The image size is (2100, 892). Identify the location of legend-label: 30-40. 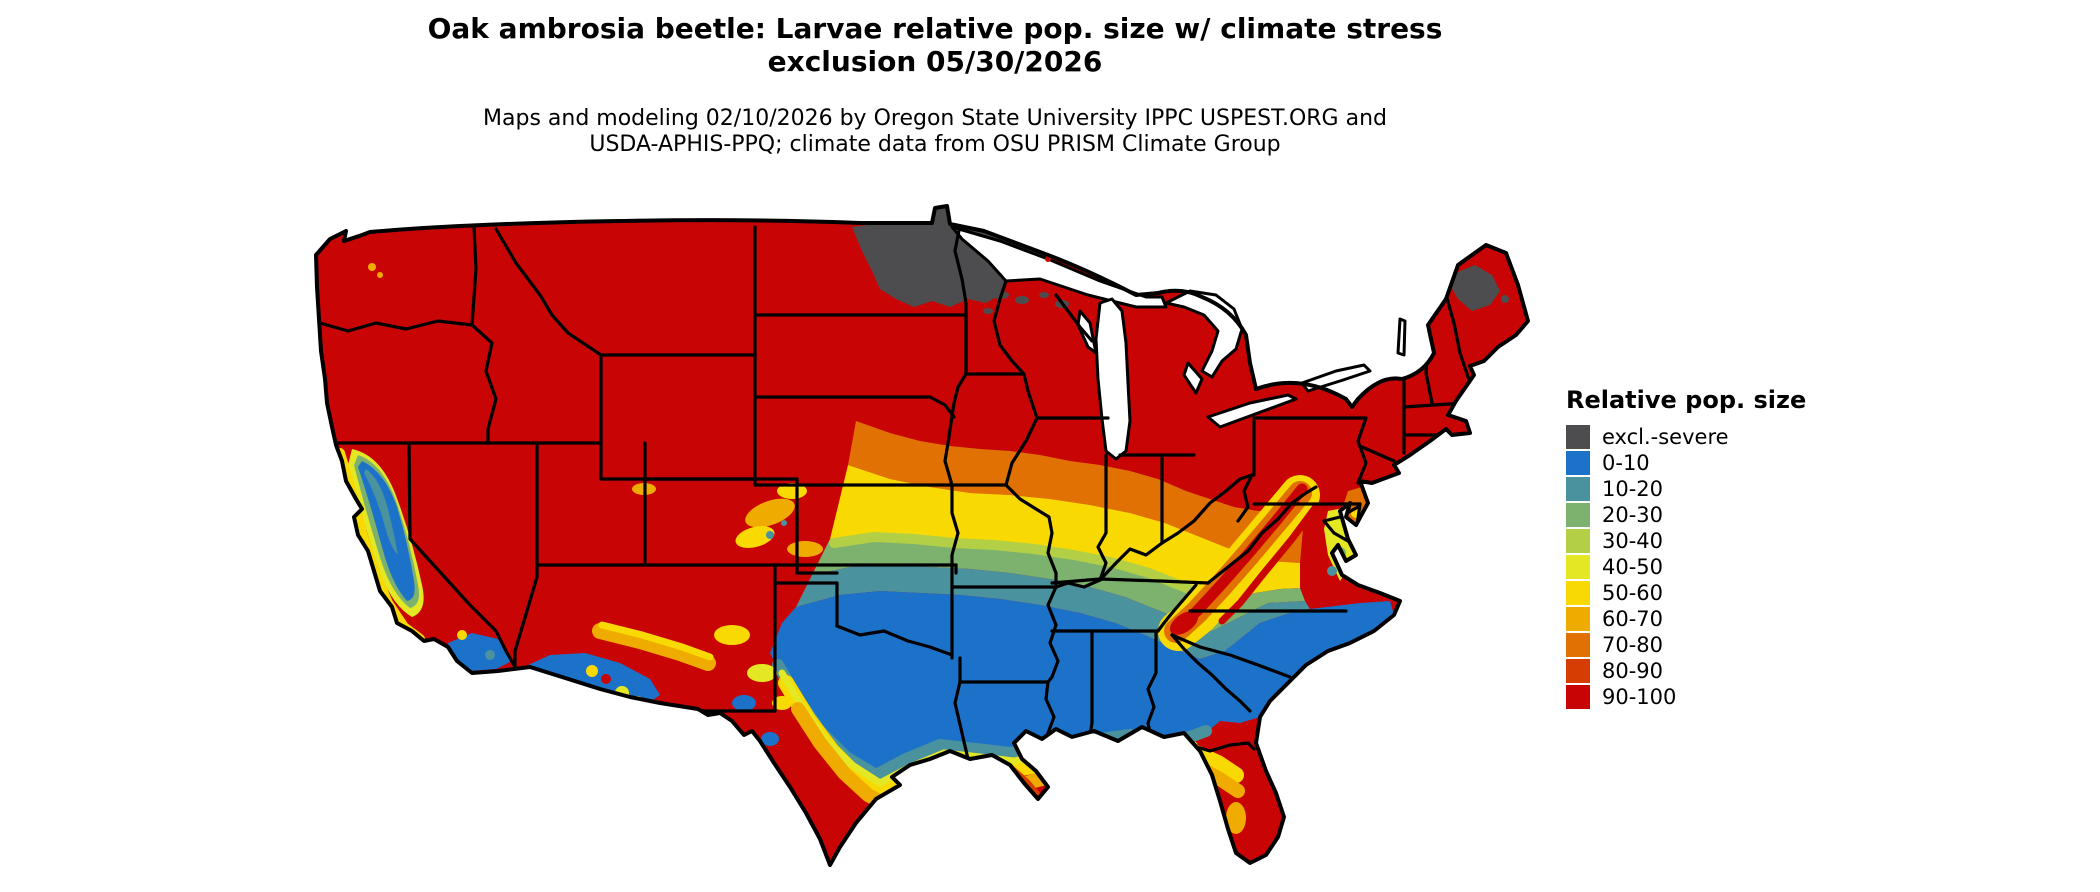
(1633, 541).